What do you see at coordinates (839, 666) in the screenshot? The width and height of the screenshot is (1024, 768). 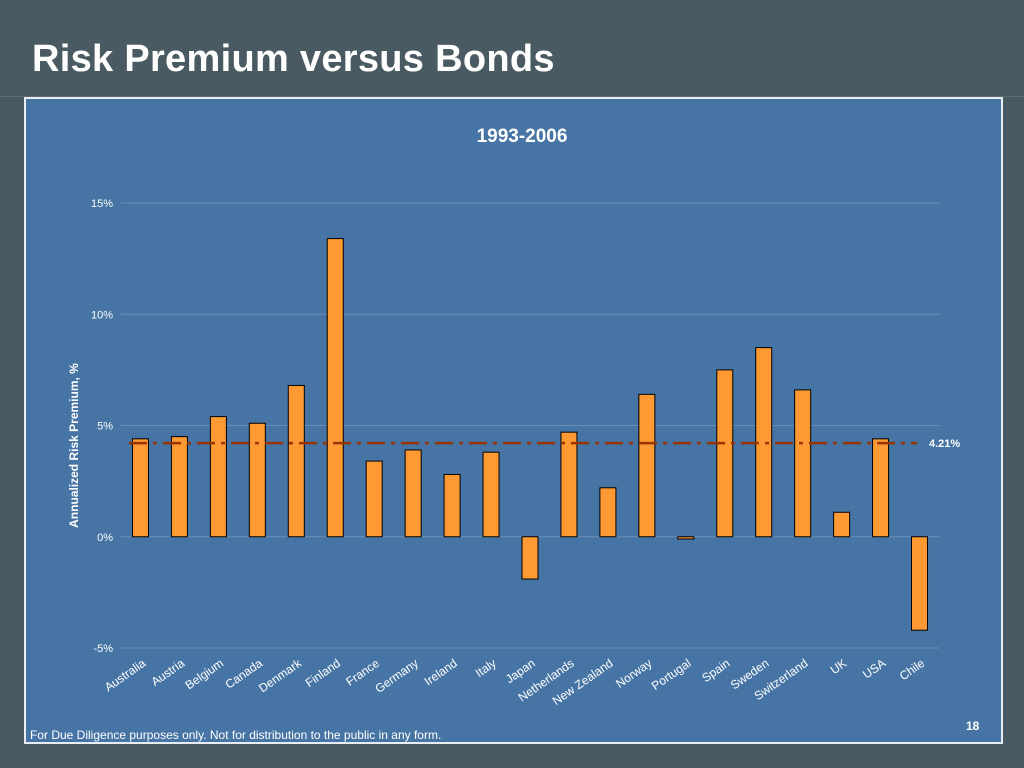 I see `x-category-label: UK` at bounding box center [839, 666].